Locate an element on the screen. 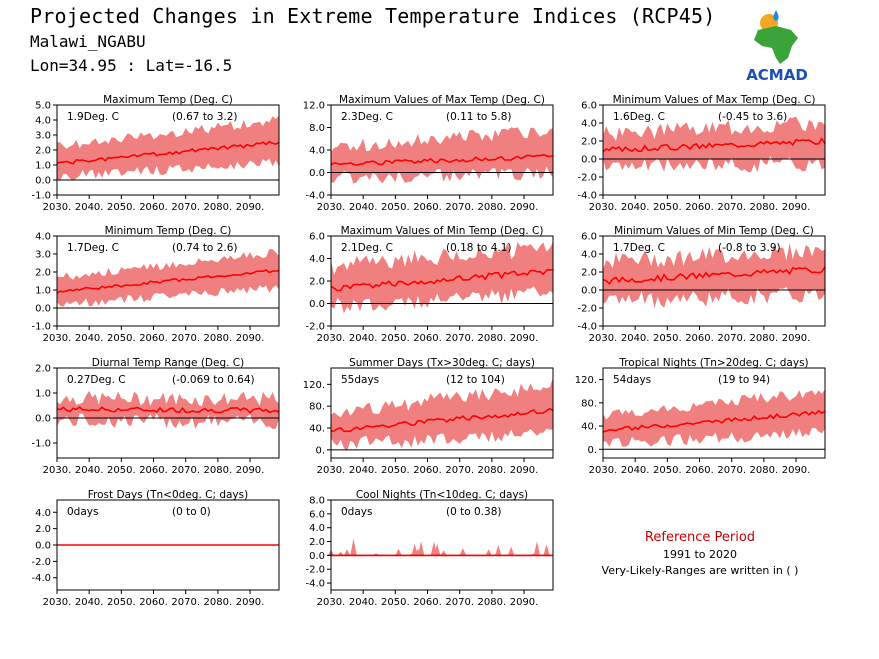  y-tick-label: -2.0 is located at coordinates (587, 178).